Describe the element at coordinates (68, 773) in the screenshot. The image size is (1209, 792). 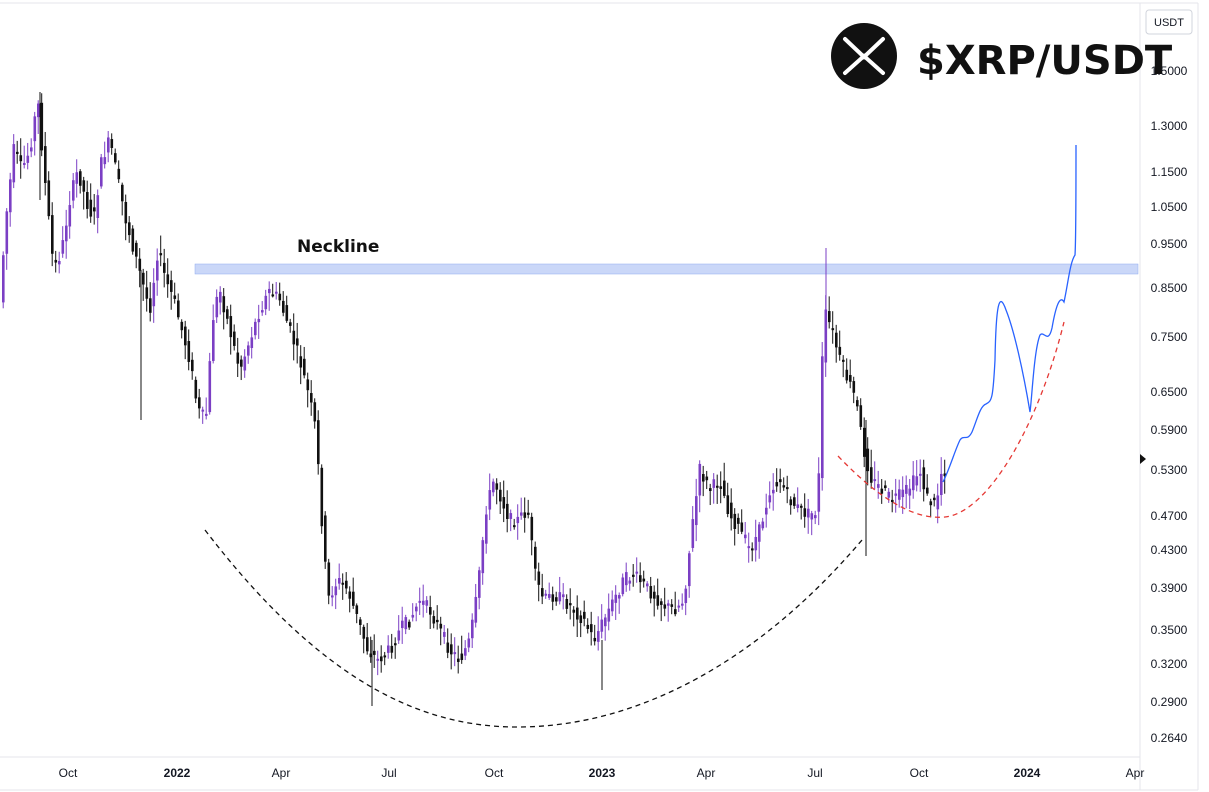
I see `time-tick-label: Oct` at that location.